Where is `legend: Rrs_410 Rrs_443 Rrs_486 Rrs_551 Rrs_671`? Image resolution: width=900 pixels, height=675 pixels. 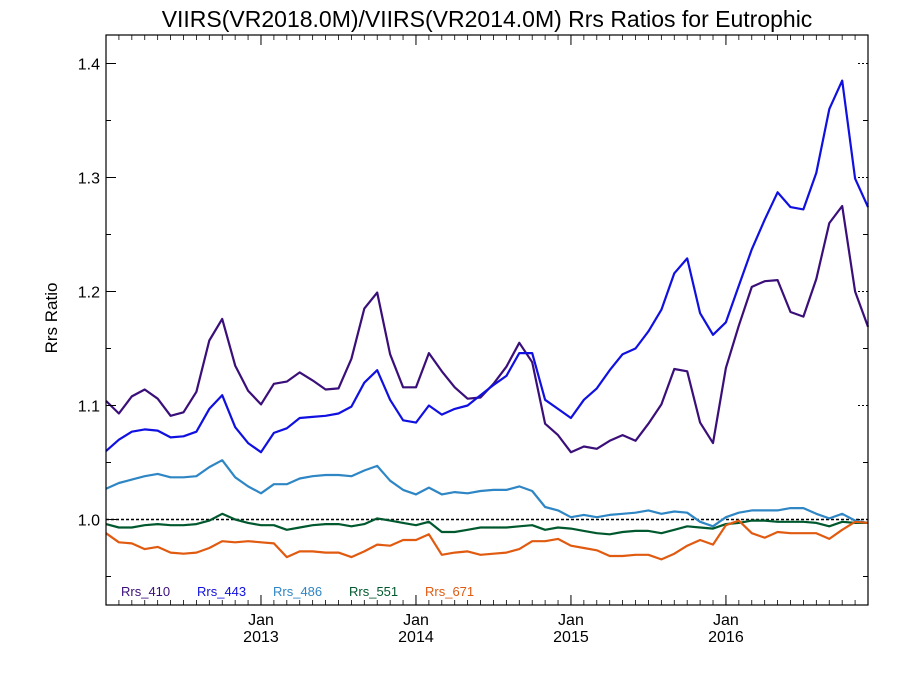 legend: Rrs_410 Rrs_443 Rrs_486 Rrs_551 Rrs_671 is located at coordinates (297, 591).